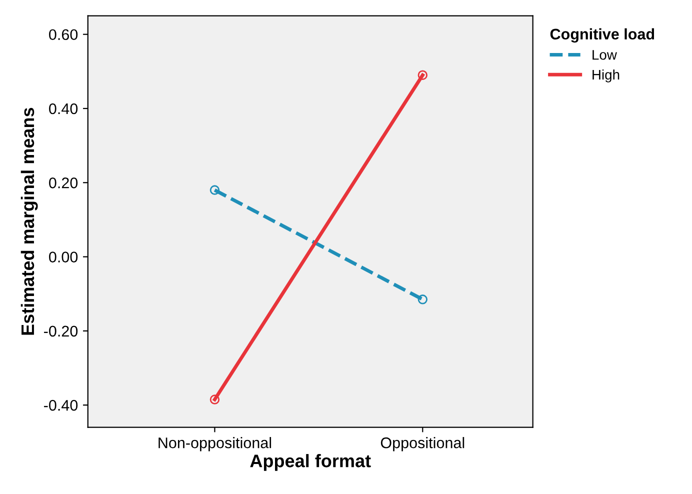 This screenshot has width=692, height=494. What do you see at coordinates (63, 257) in the screenshot?
I see `y-tick-label: 0.00` at bounding box center [63, 257].